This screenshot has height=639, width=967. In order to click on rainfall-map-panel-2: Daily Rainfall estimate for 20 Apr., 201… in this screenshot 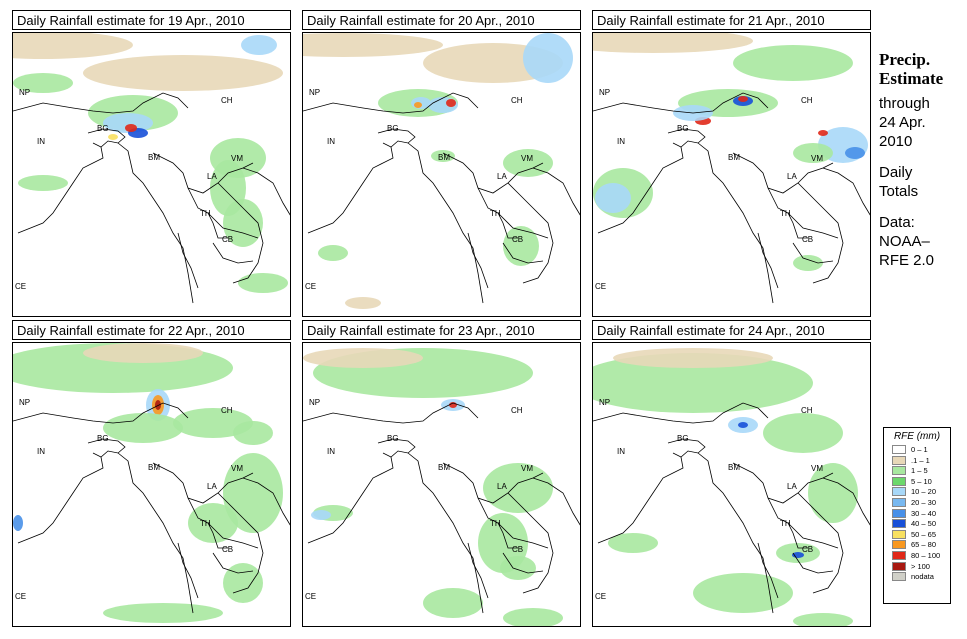, I will do `click(442, 163)`.